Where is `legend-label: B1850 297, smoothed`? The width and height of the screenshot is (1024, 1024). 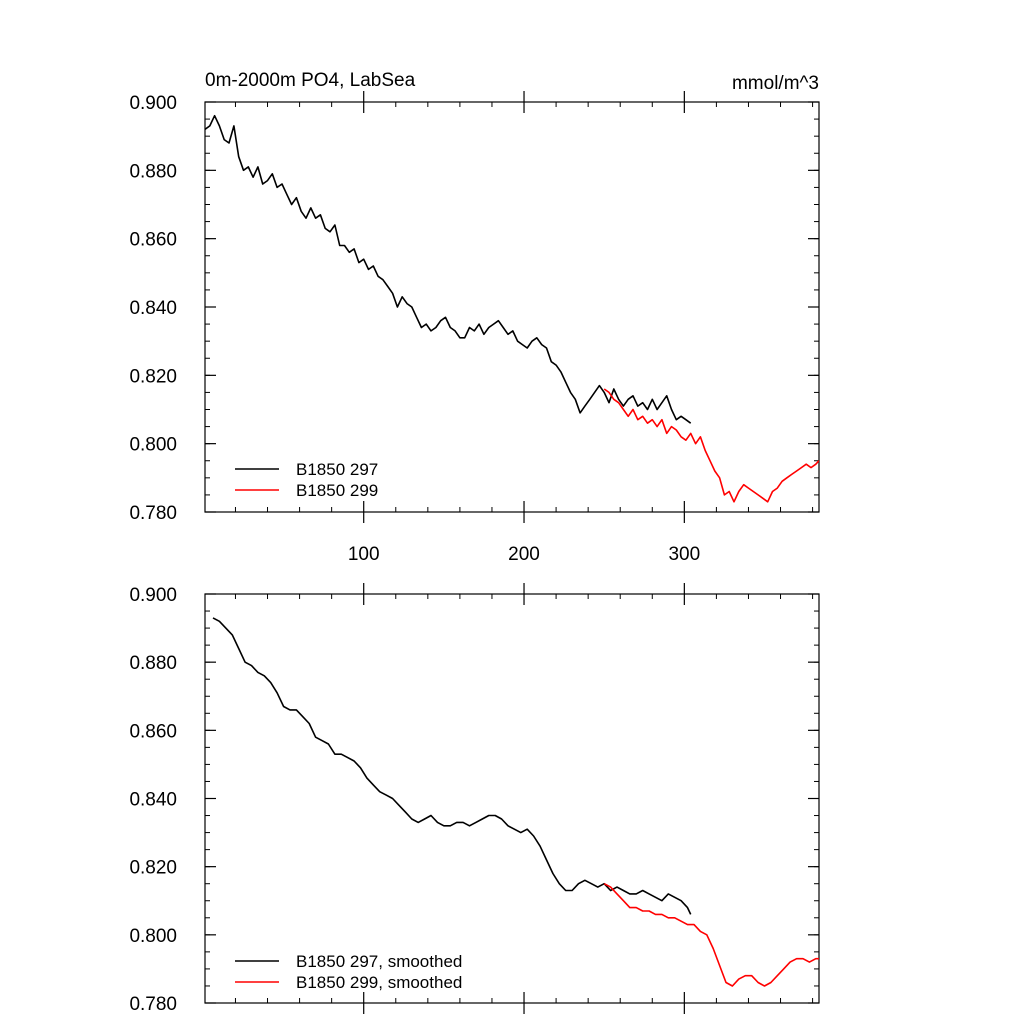
legend-label: B1850 297, smoothed is located at coordinates (379, 961).